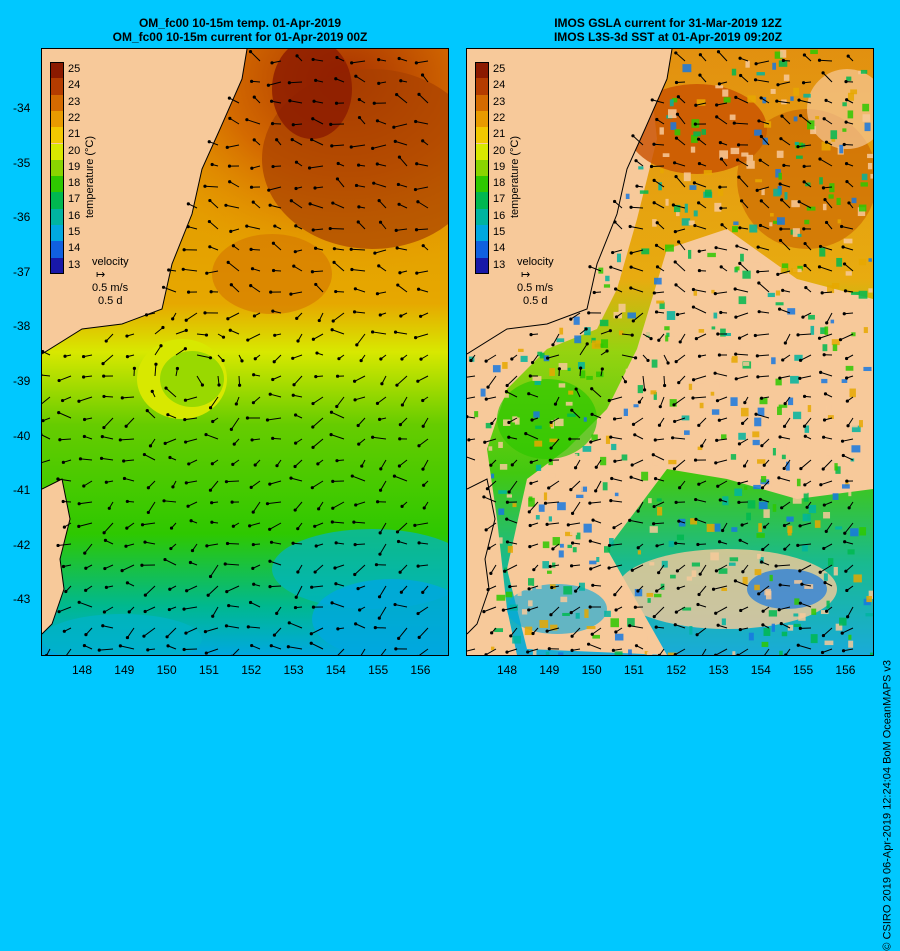 This screenshot has height=951, width=900. What do you see at coordinates (21, 217) in the screenshot?
I see `latitude-tick-label: -36` at bounding box center [21, 217].